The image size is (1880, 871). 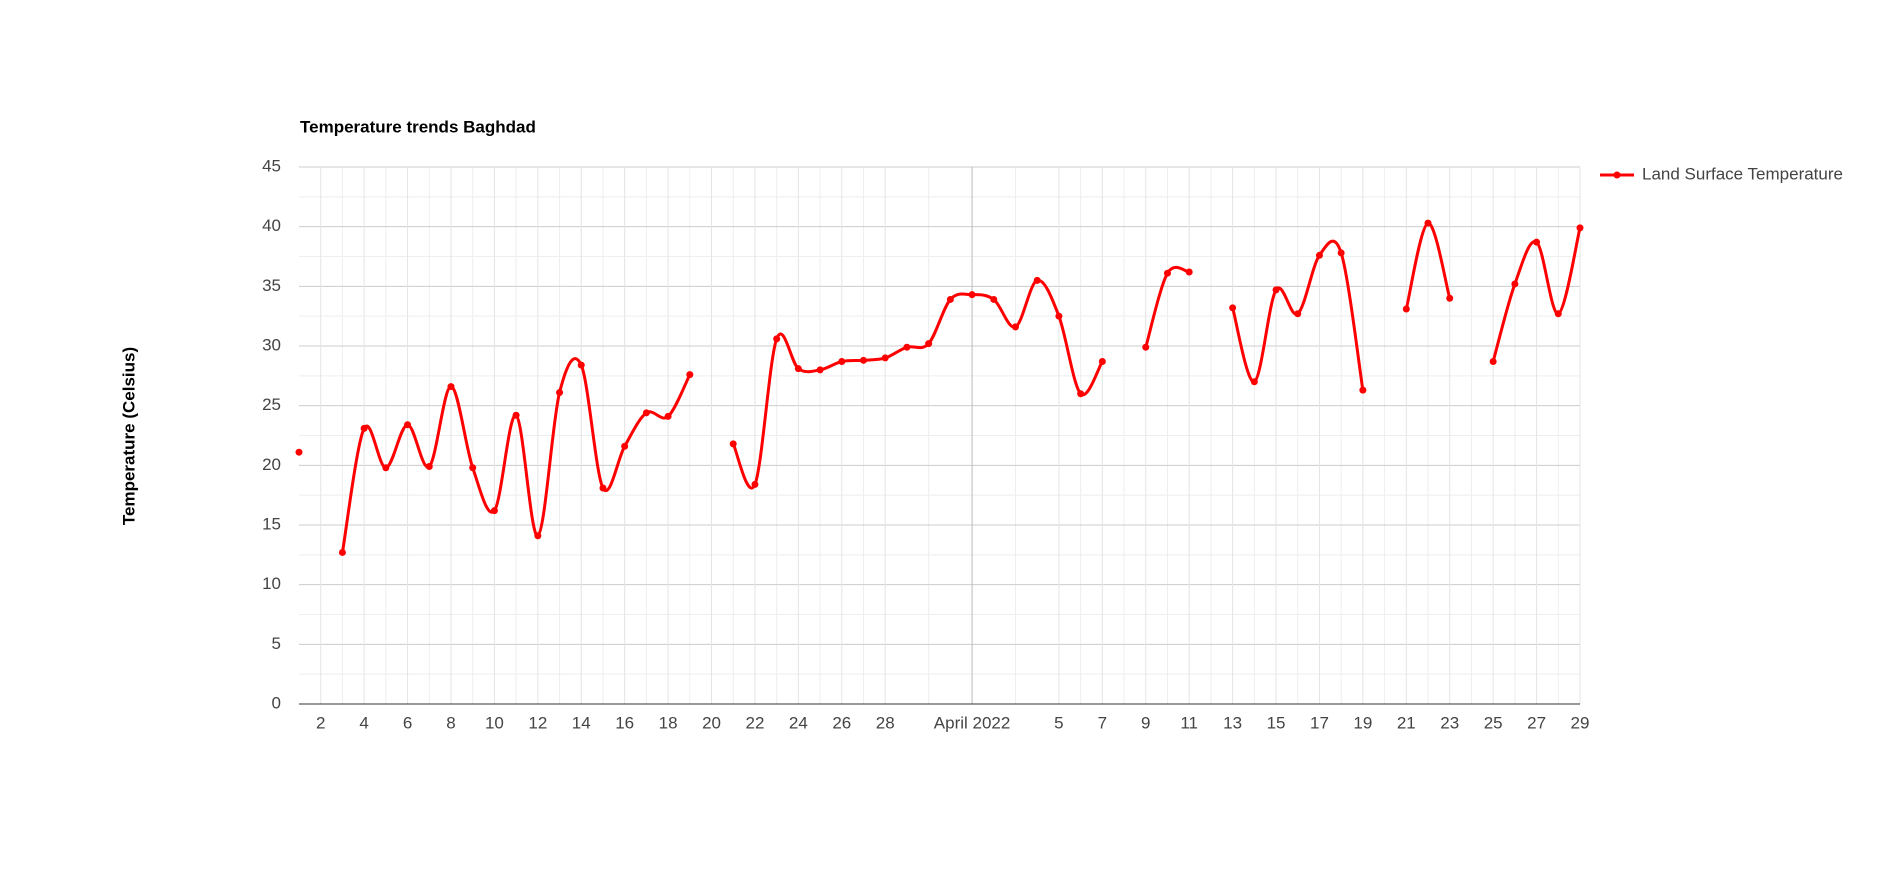 I want to click on x-tick-label: 22, so click(x=754, y=722).